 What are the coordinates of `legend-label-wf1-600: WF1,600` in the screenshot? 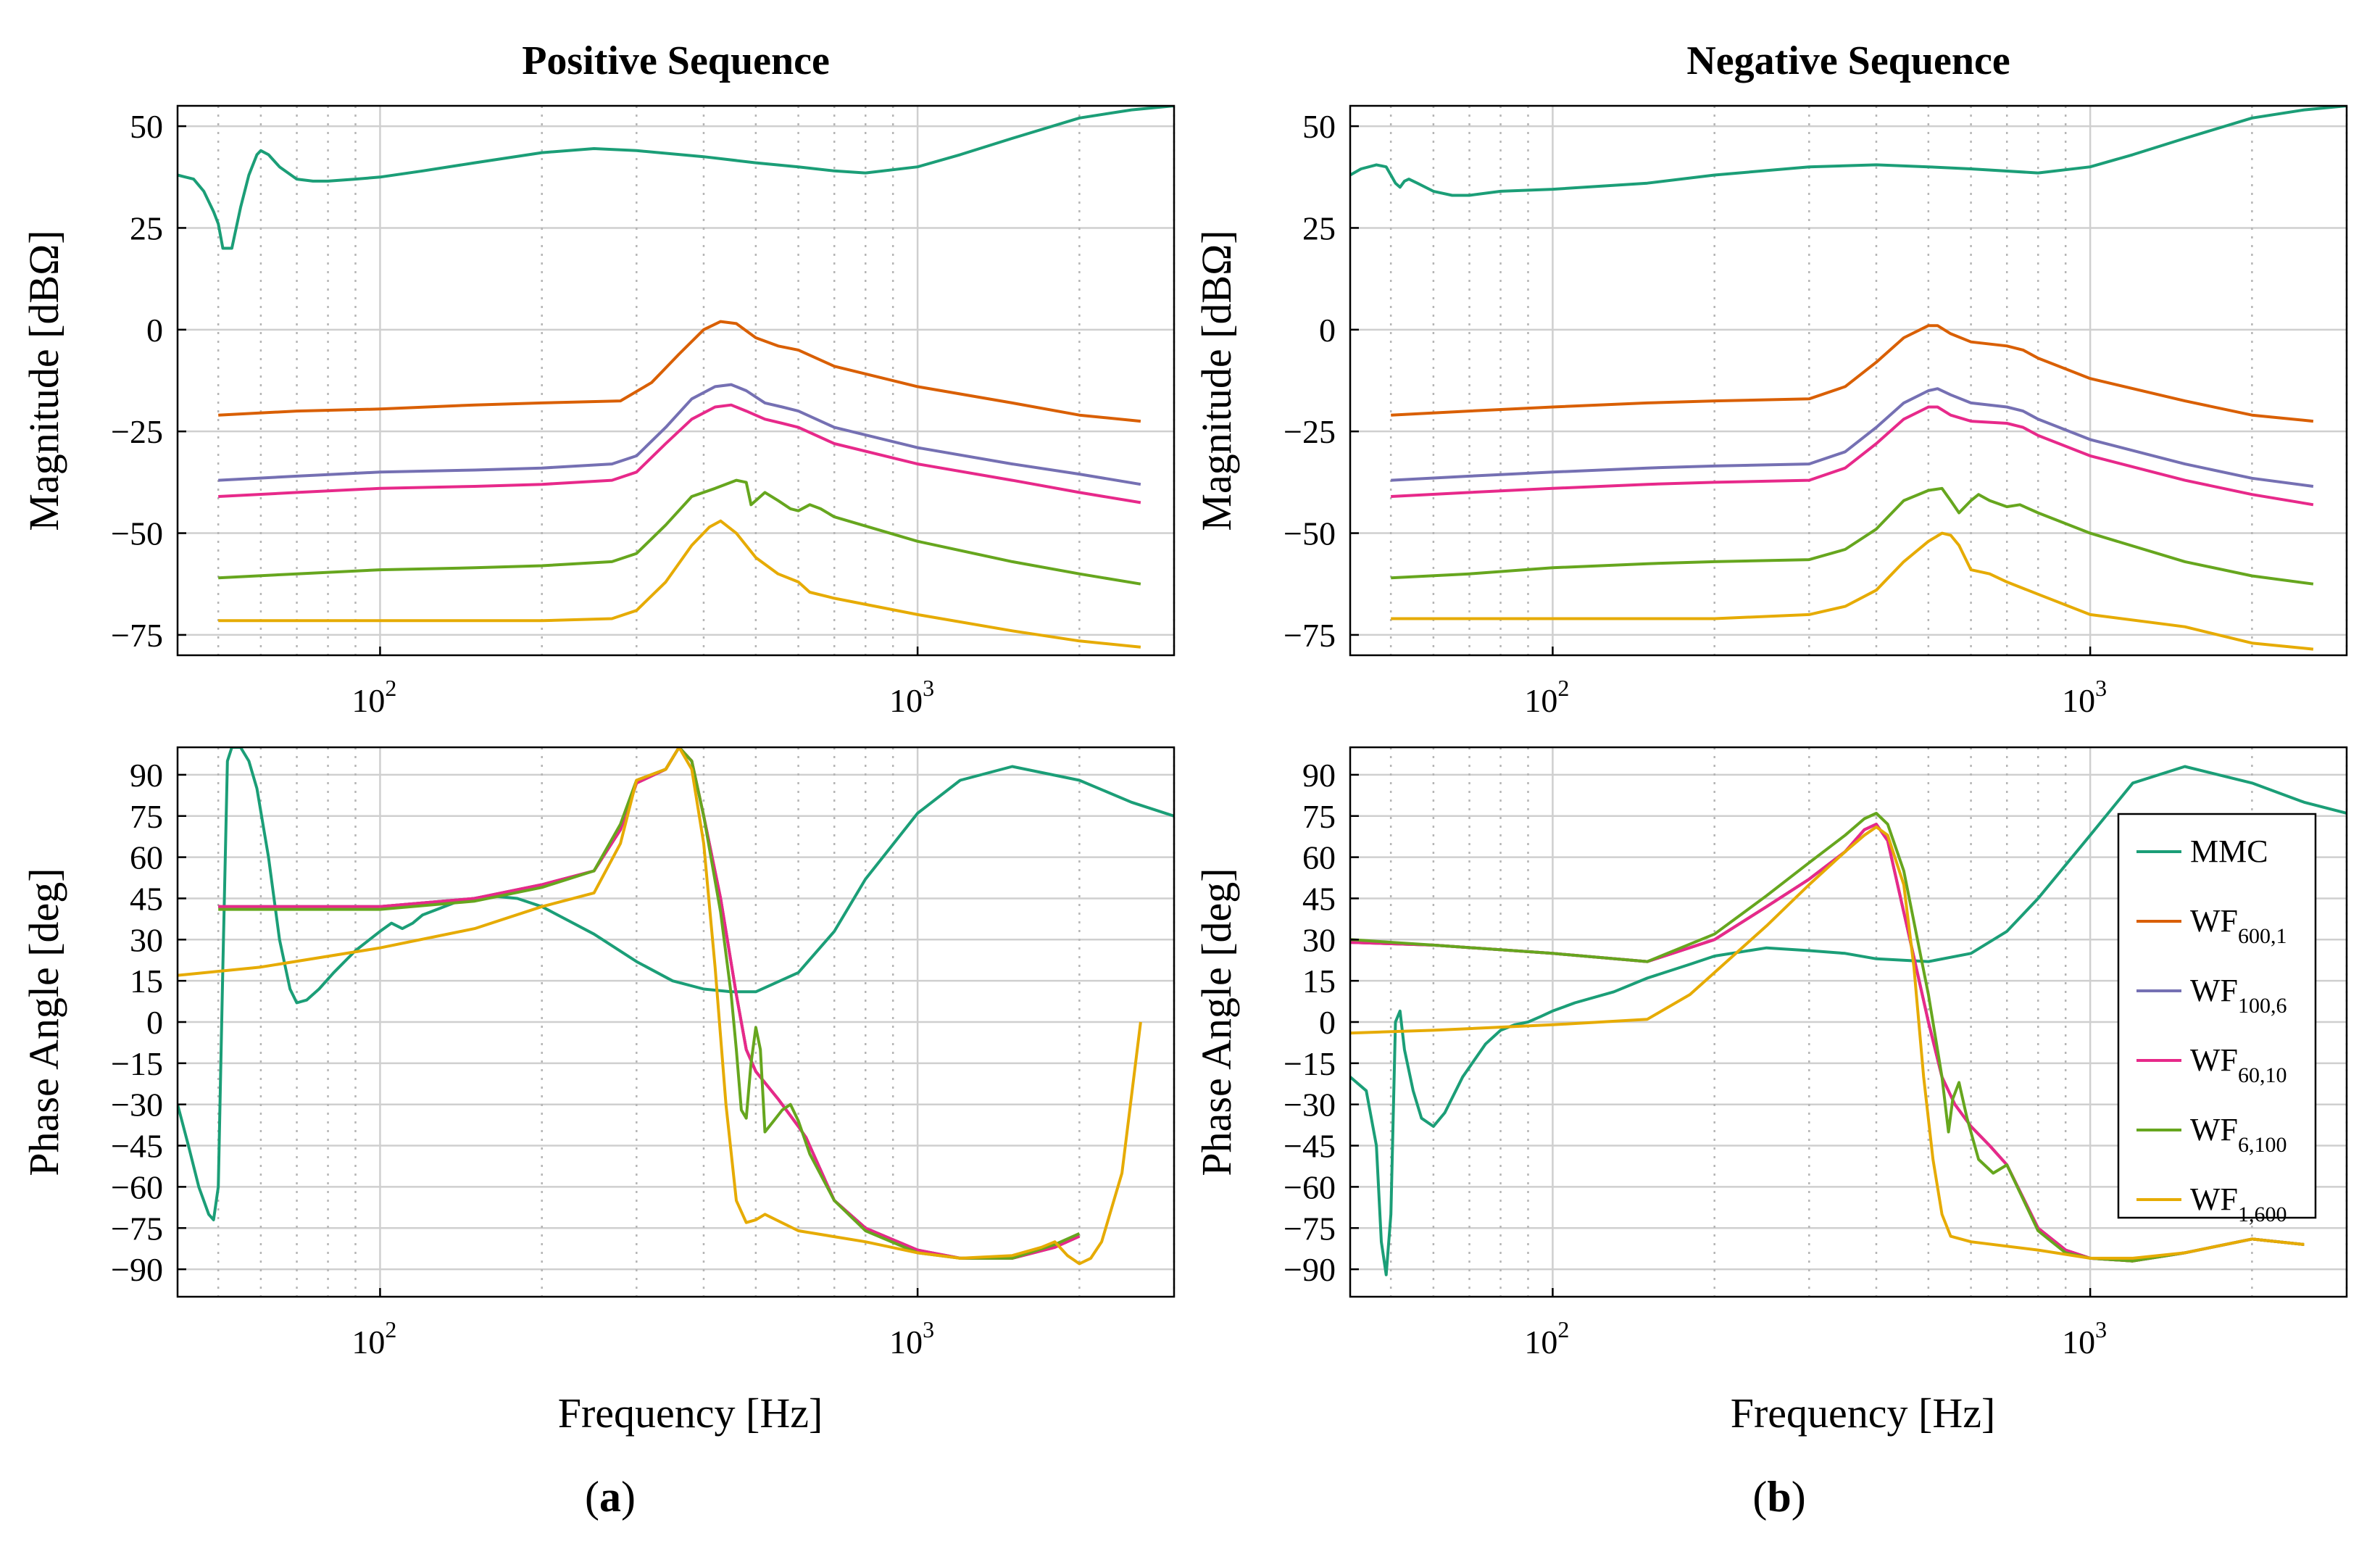 It's located at (2239, 1204).